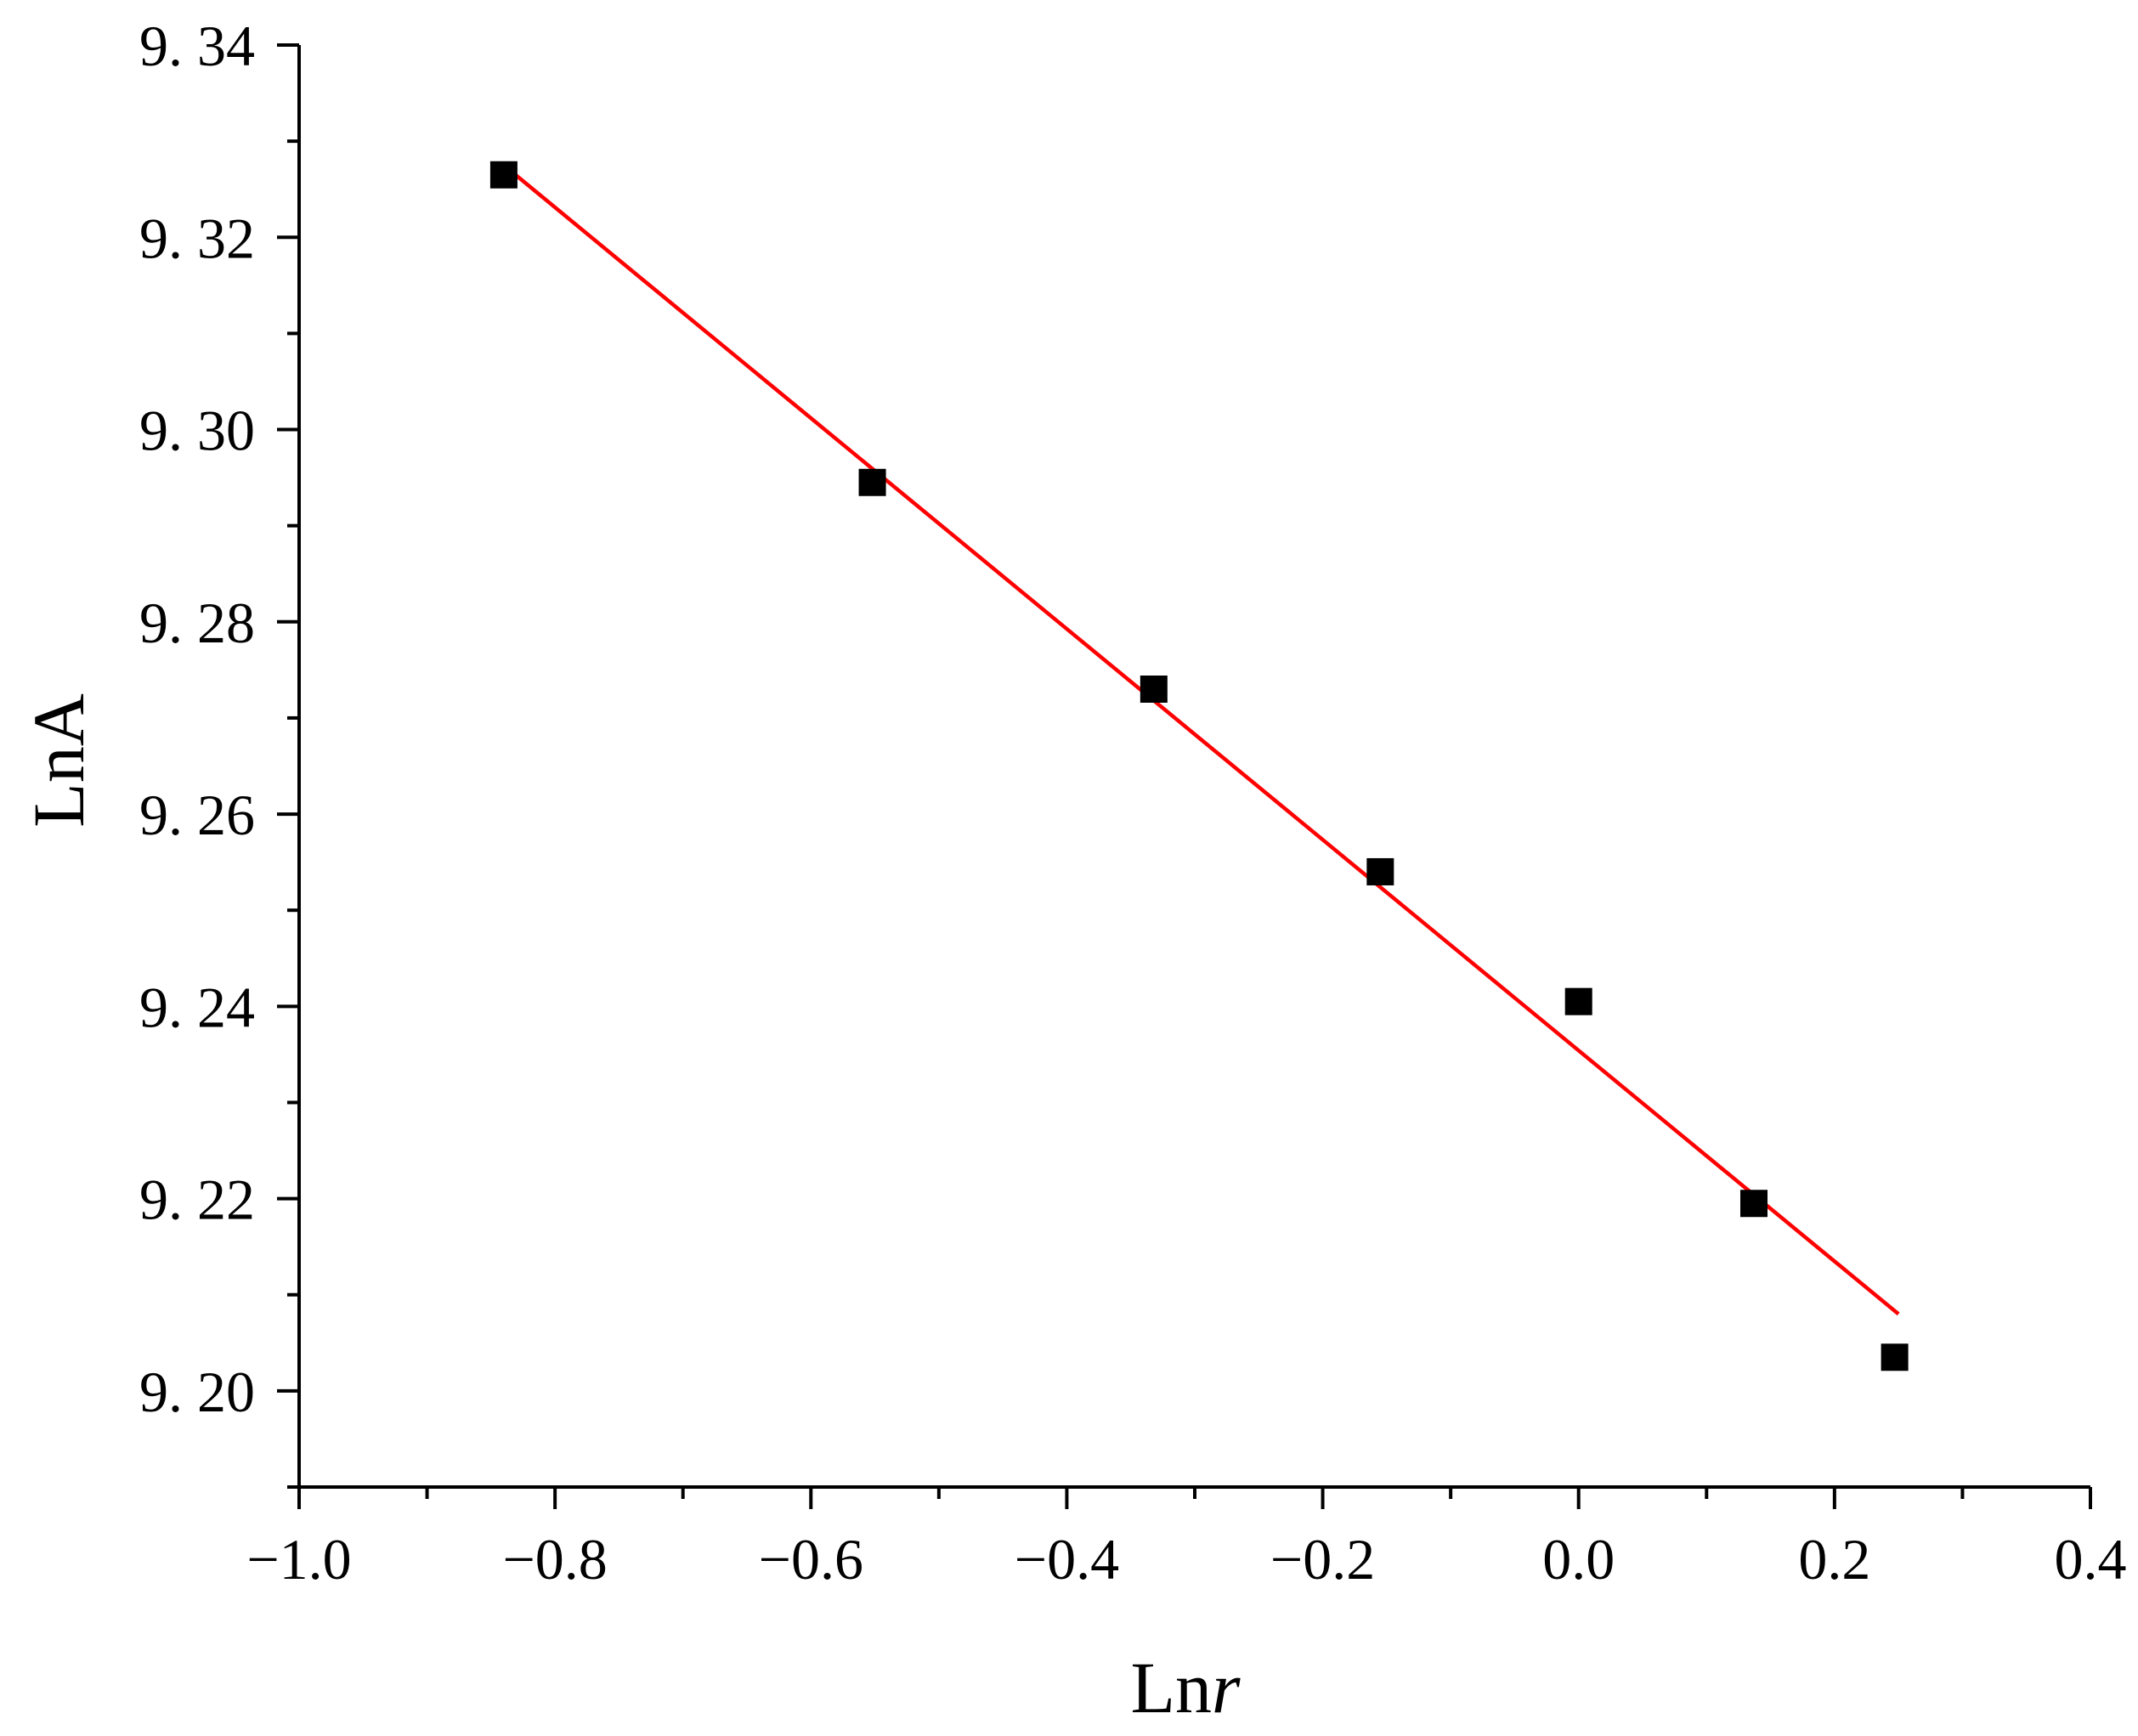 This screenshot has height=1736, width=2138. Describe the element at coordinates (197, 1007) in the screenshot. I see `y-tick-label: 9. 24` at that location.